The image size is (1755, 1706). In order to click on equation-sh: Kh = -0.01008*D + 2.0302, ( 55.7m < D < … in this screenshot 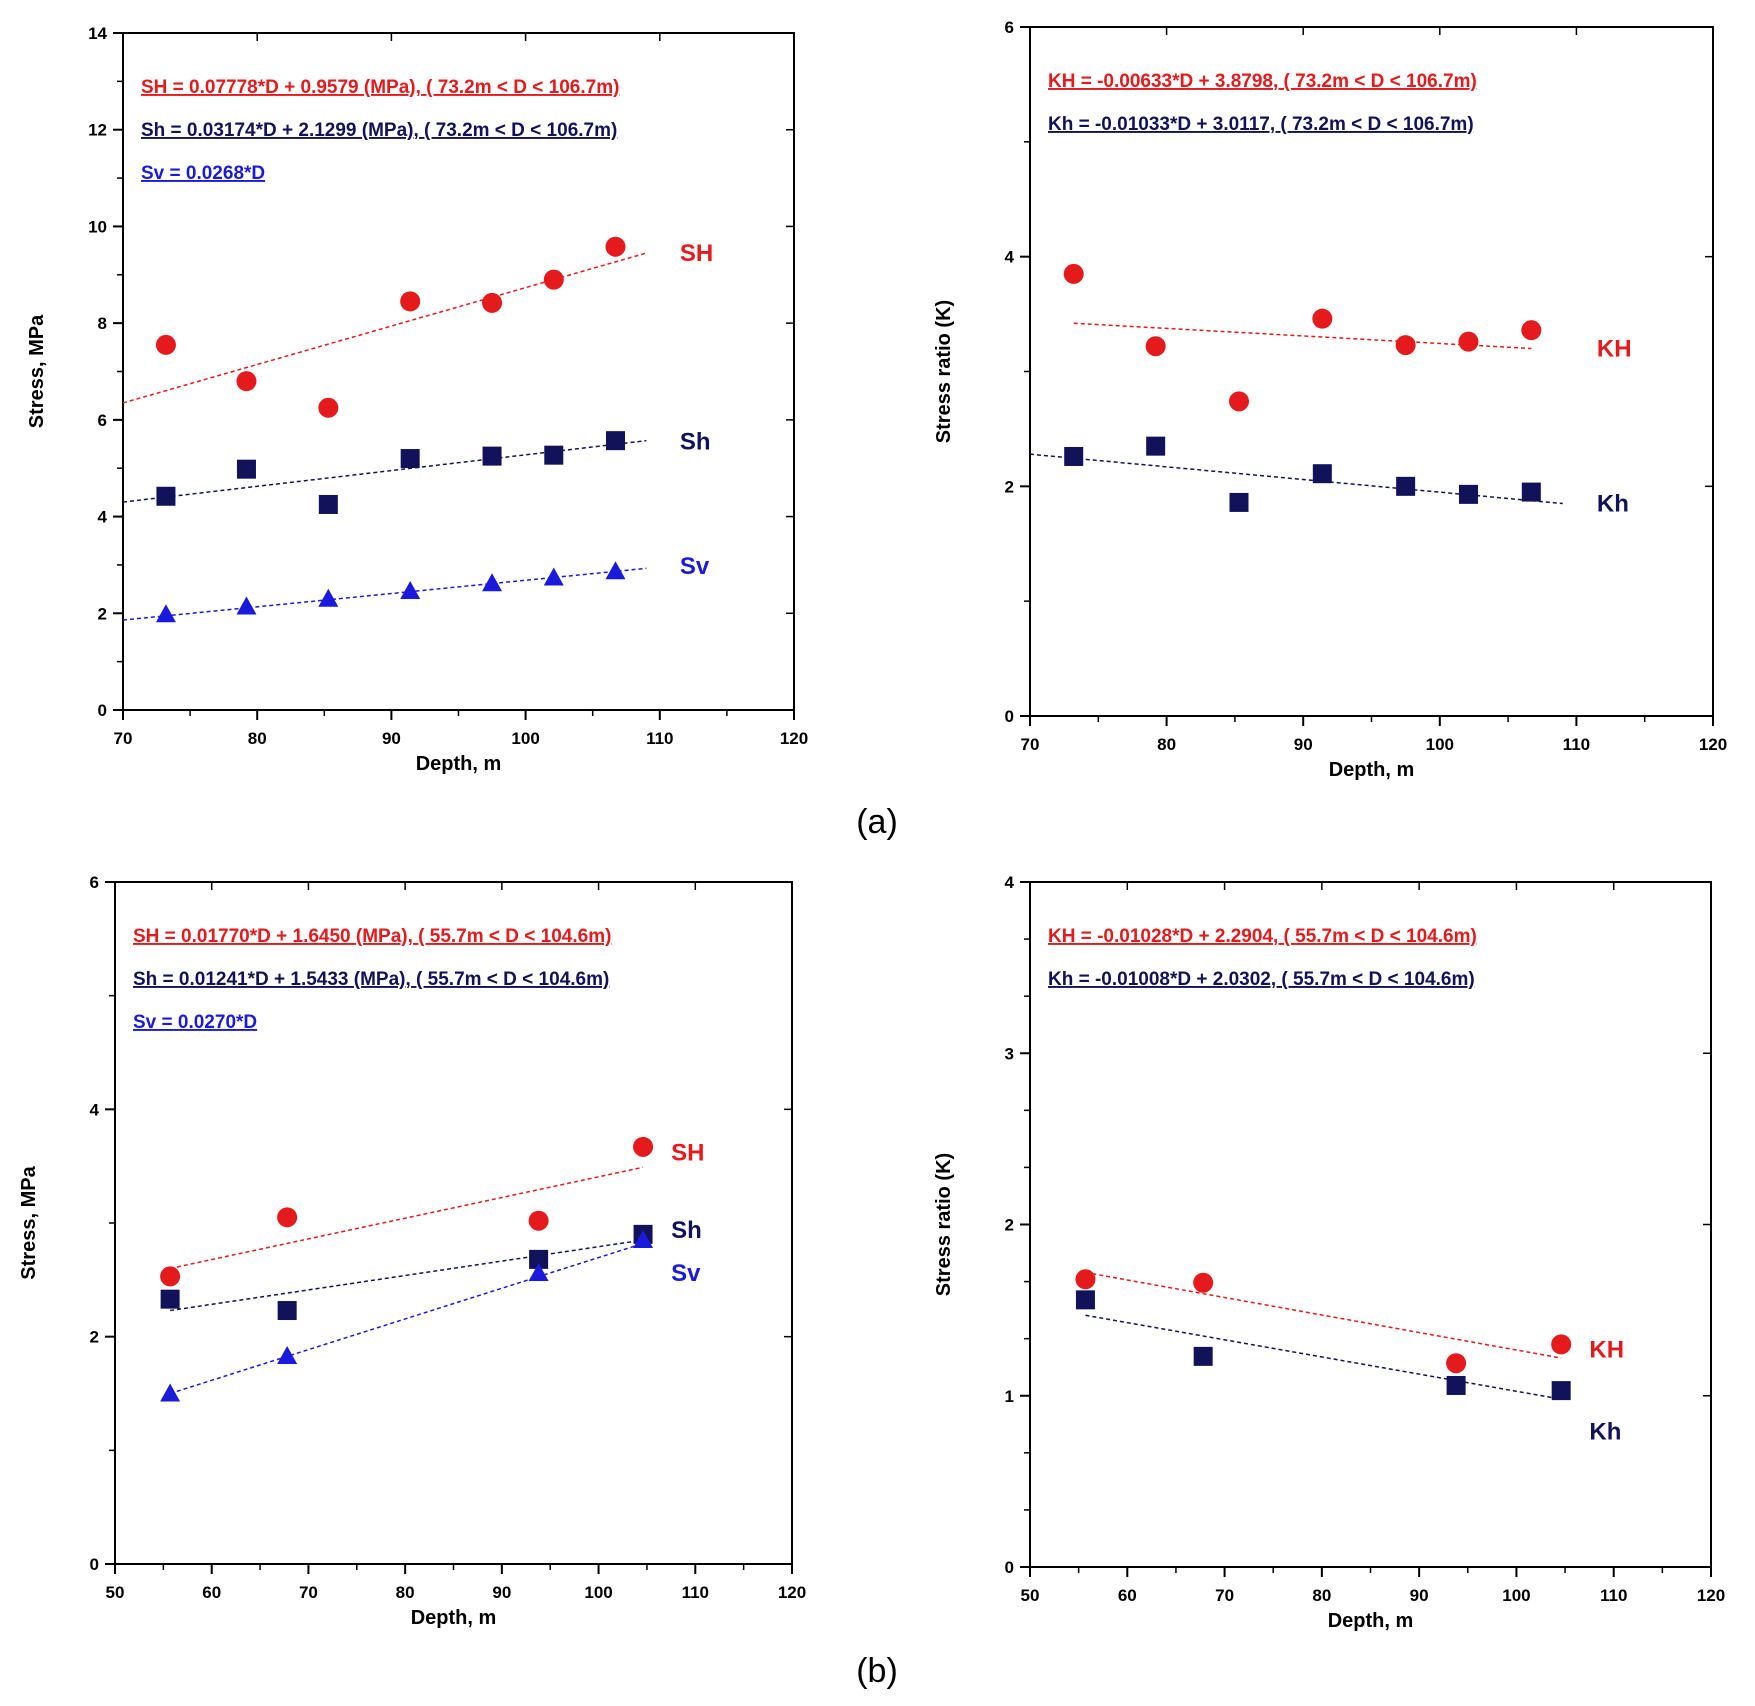, I will do `click(1261, 979)`.